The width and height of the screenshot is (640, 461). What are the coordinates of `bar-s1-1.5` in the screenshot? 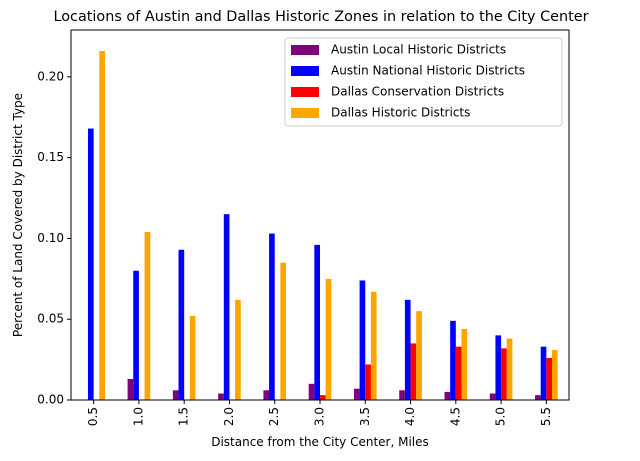 It's located at (181, 324).